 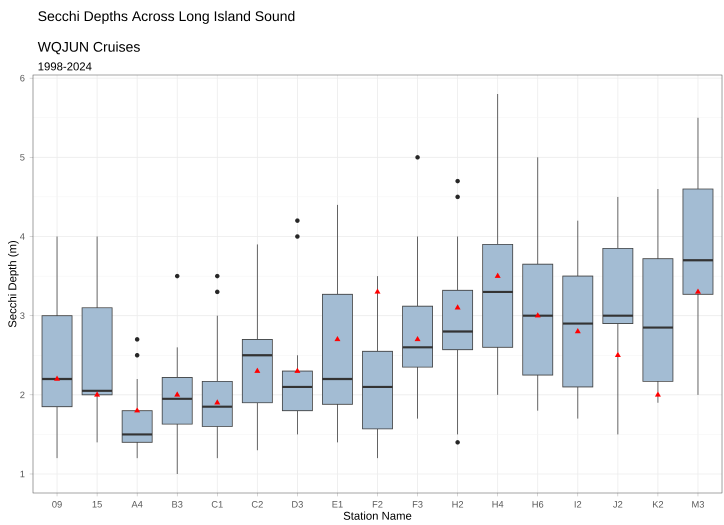 I want to click on x-tick-label: E1, so click(x=337, y=504).